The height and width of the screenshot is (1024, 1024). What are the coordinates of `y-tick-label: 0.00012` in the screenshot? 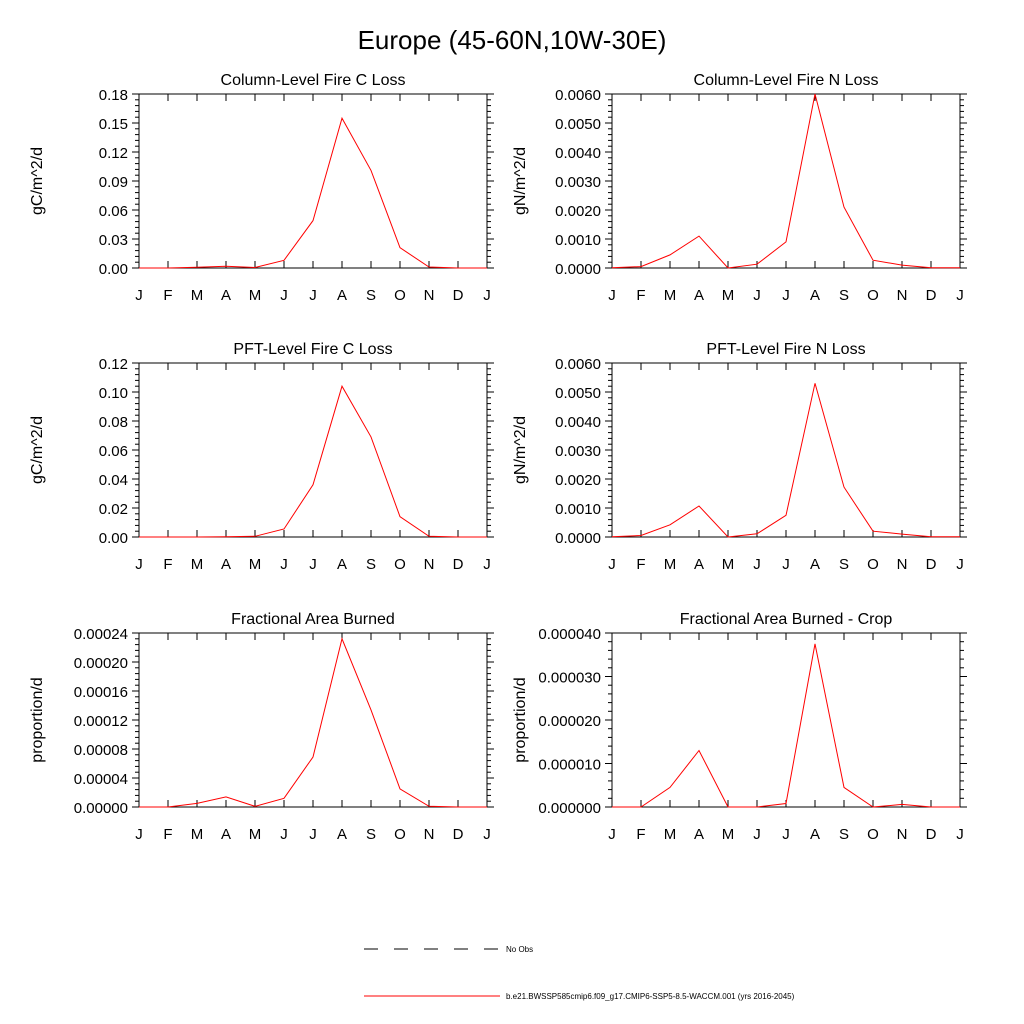 It's located at (101, 721).